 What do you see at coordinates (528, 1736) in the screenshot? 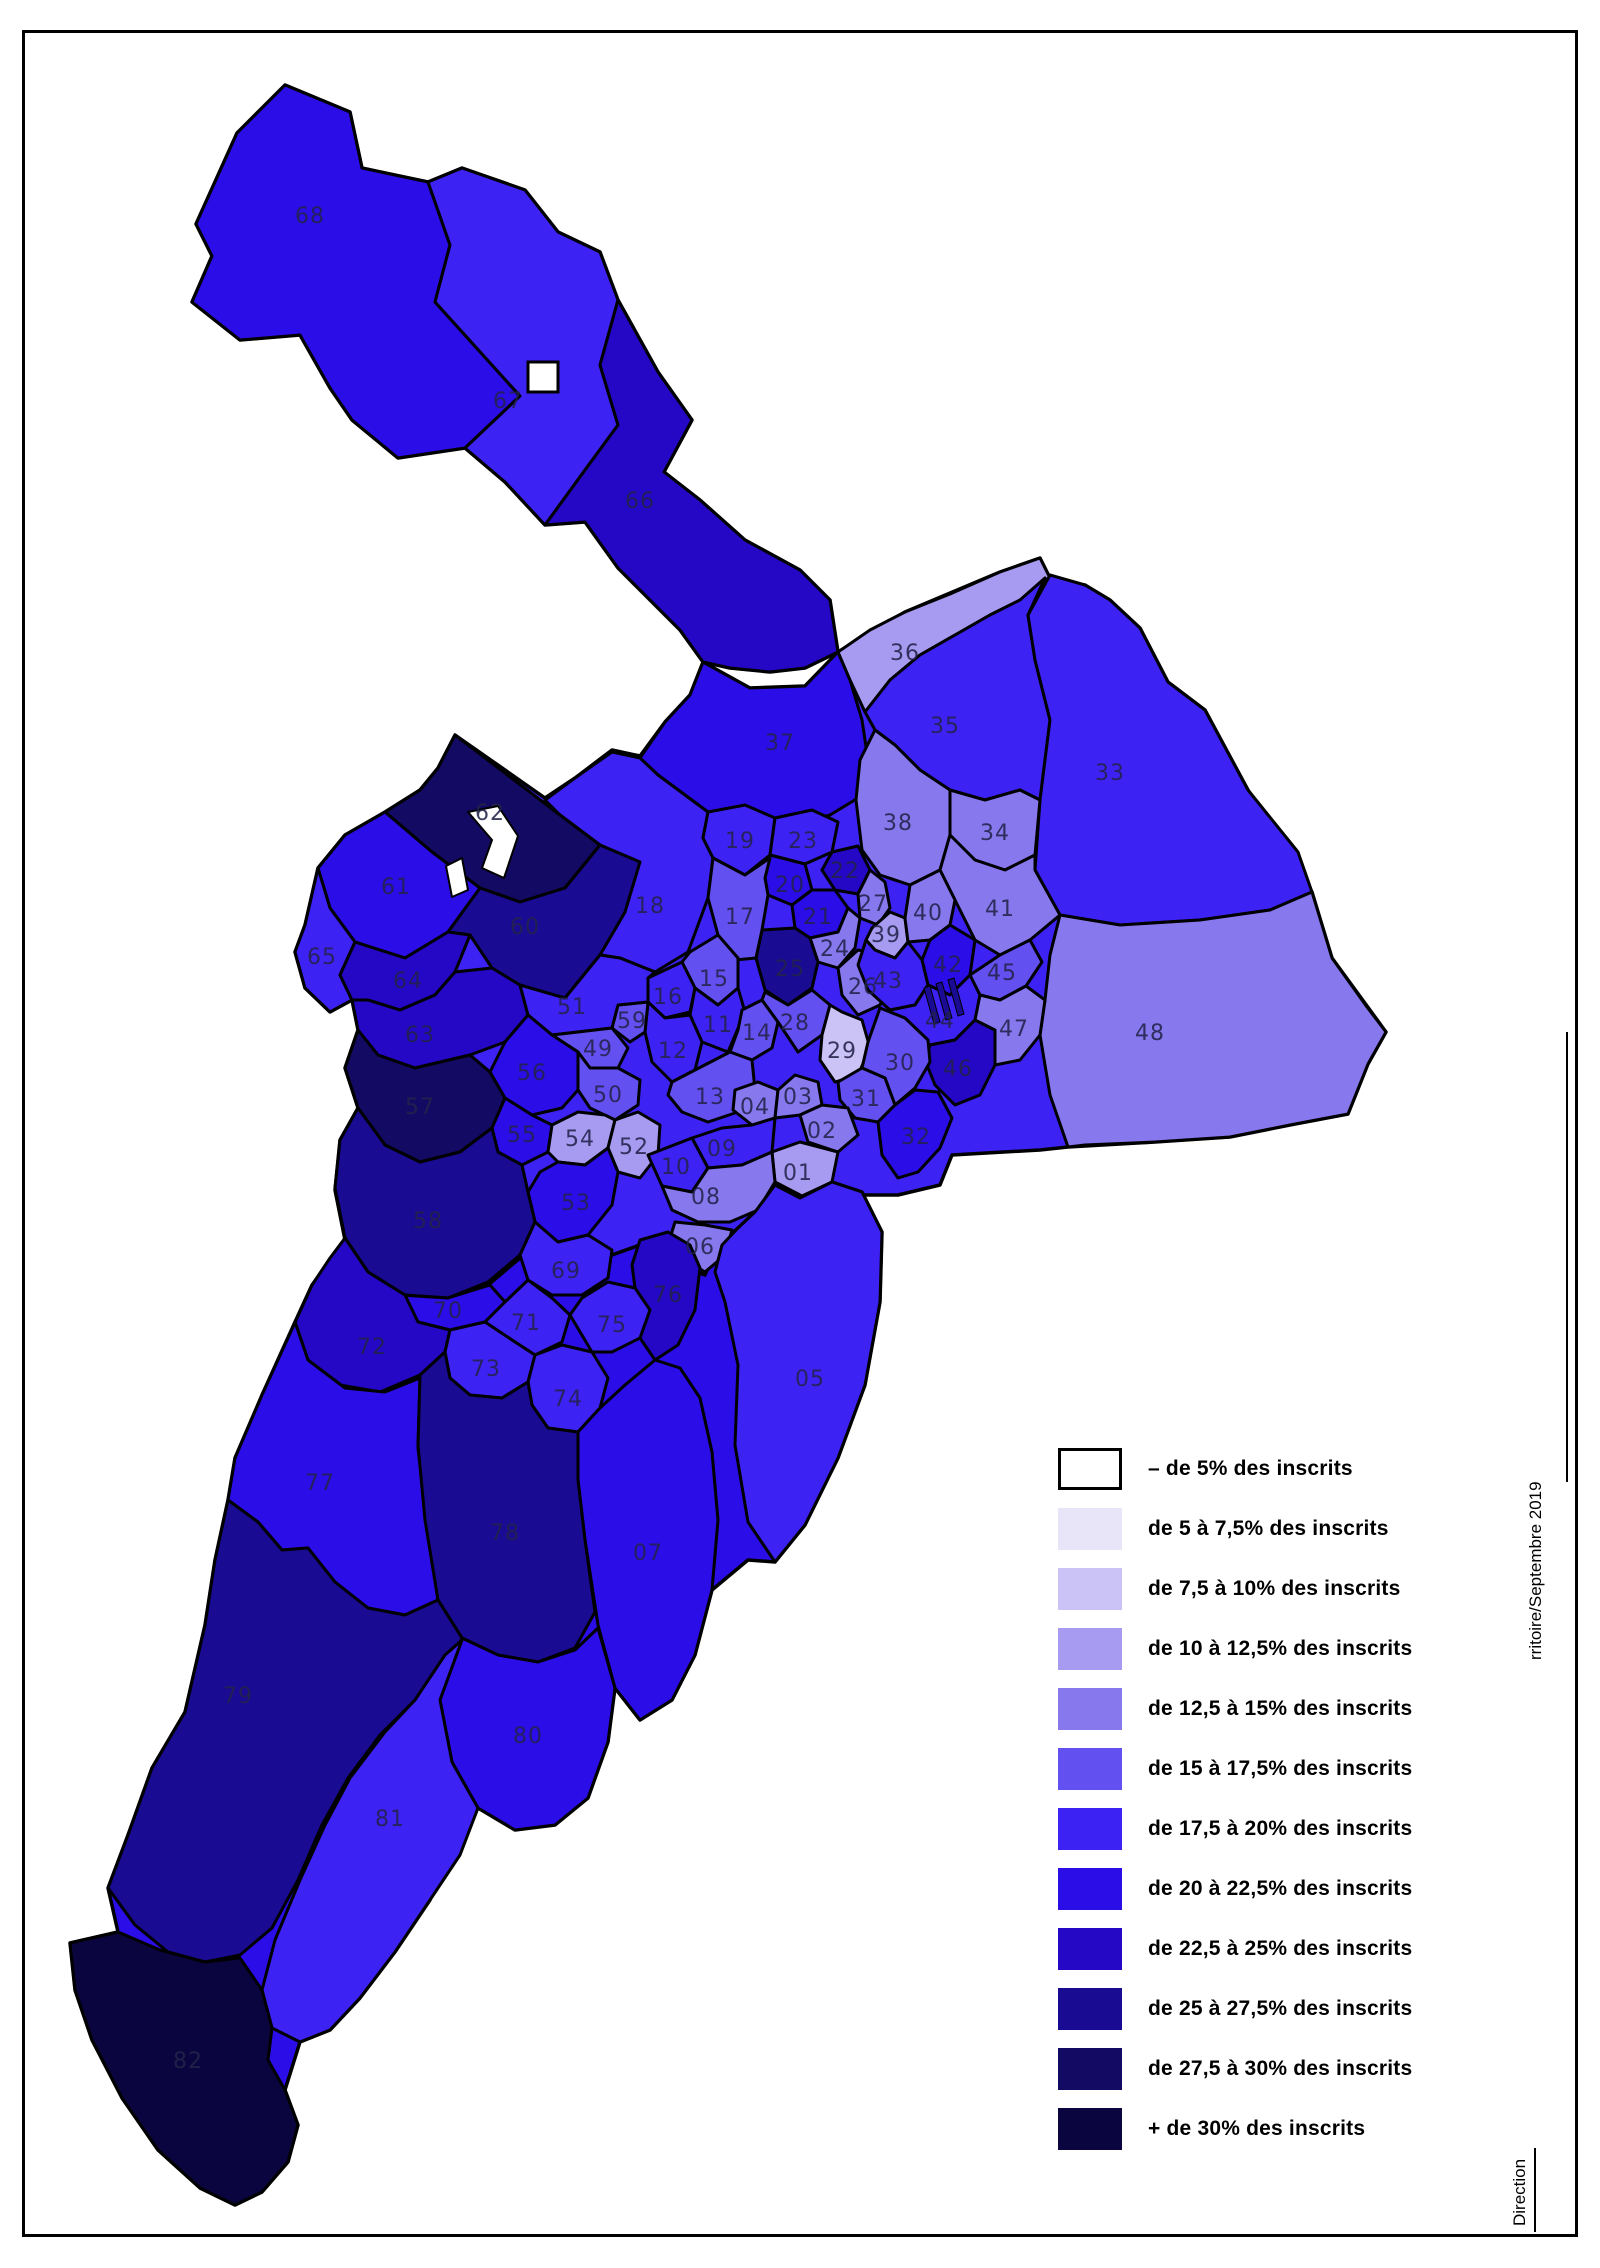
I see `region-label-80: 80` at bounding box center [528, 1736].